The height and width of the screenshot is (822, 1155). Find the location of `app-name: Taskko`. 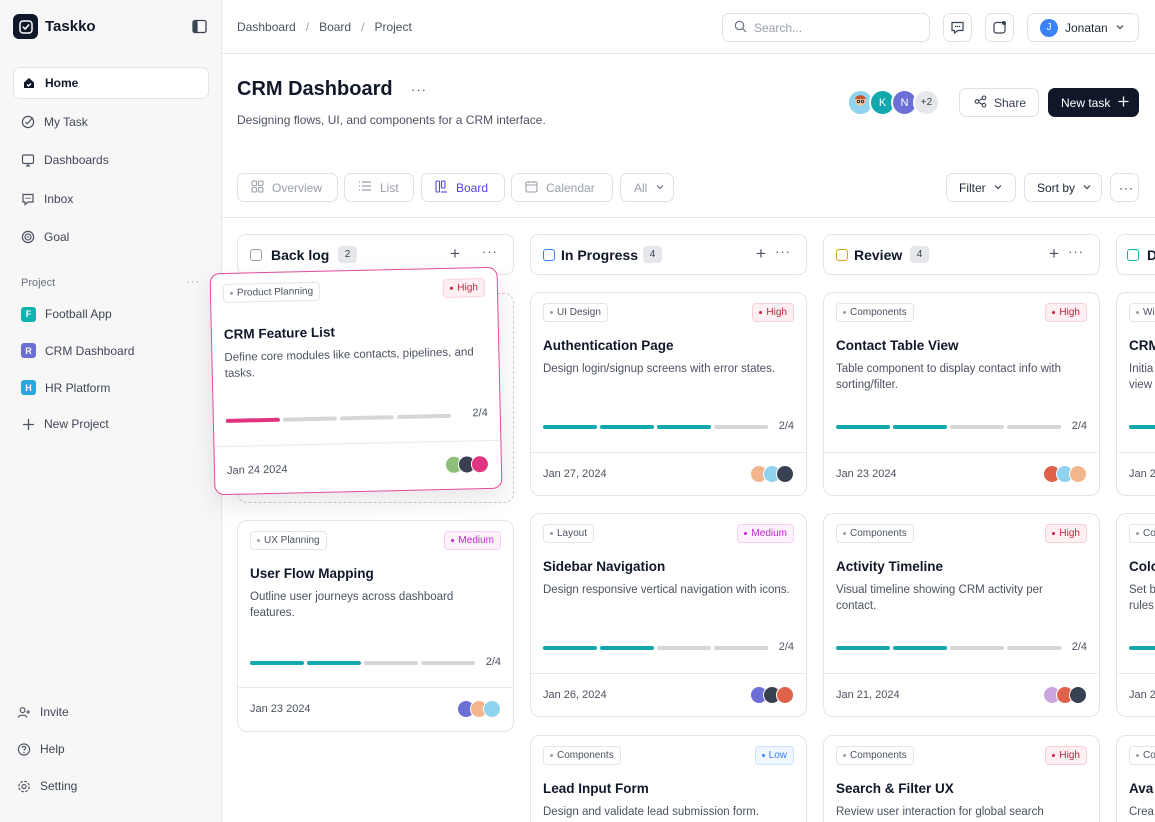

app-name: Taskko is located at coordinates (70, 26).